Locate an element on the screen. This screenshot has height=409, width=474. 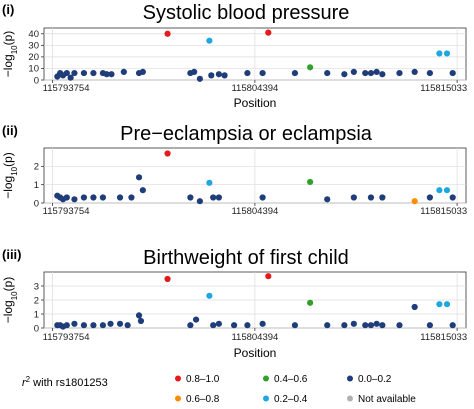
legend-item: 0.4–0.6 is located at coordinates (285, 379).